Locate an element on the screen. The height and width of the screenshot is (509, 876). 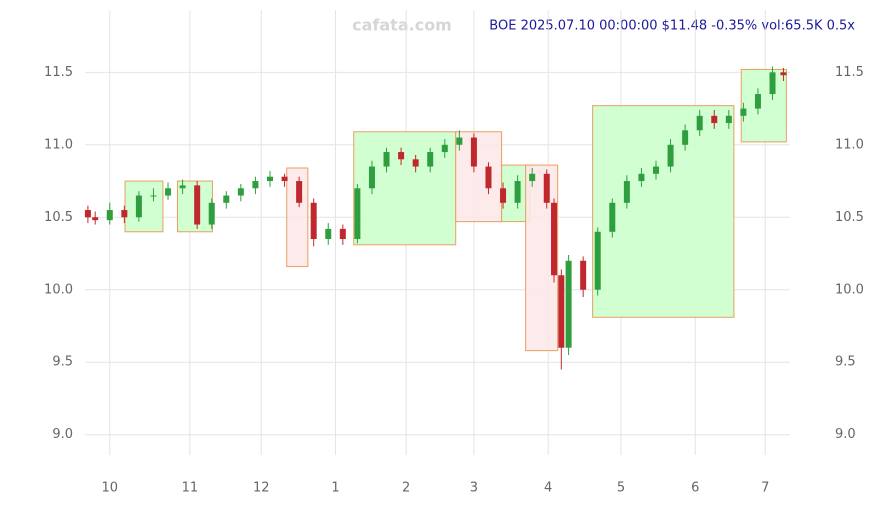
x-tick-label: 4 is located at coordinates (548, 488).